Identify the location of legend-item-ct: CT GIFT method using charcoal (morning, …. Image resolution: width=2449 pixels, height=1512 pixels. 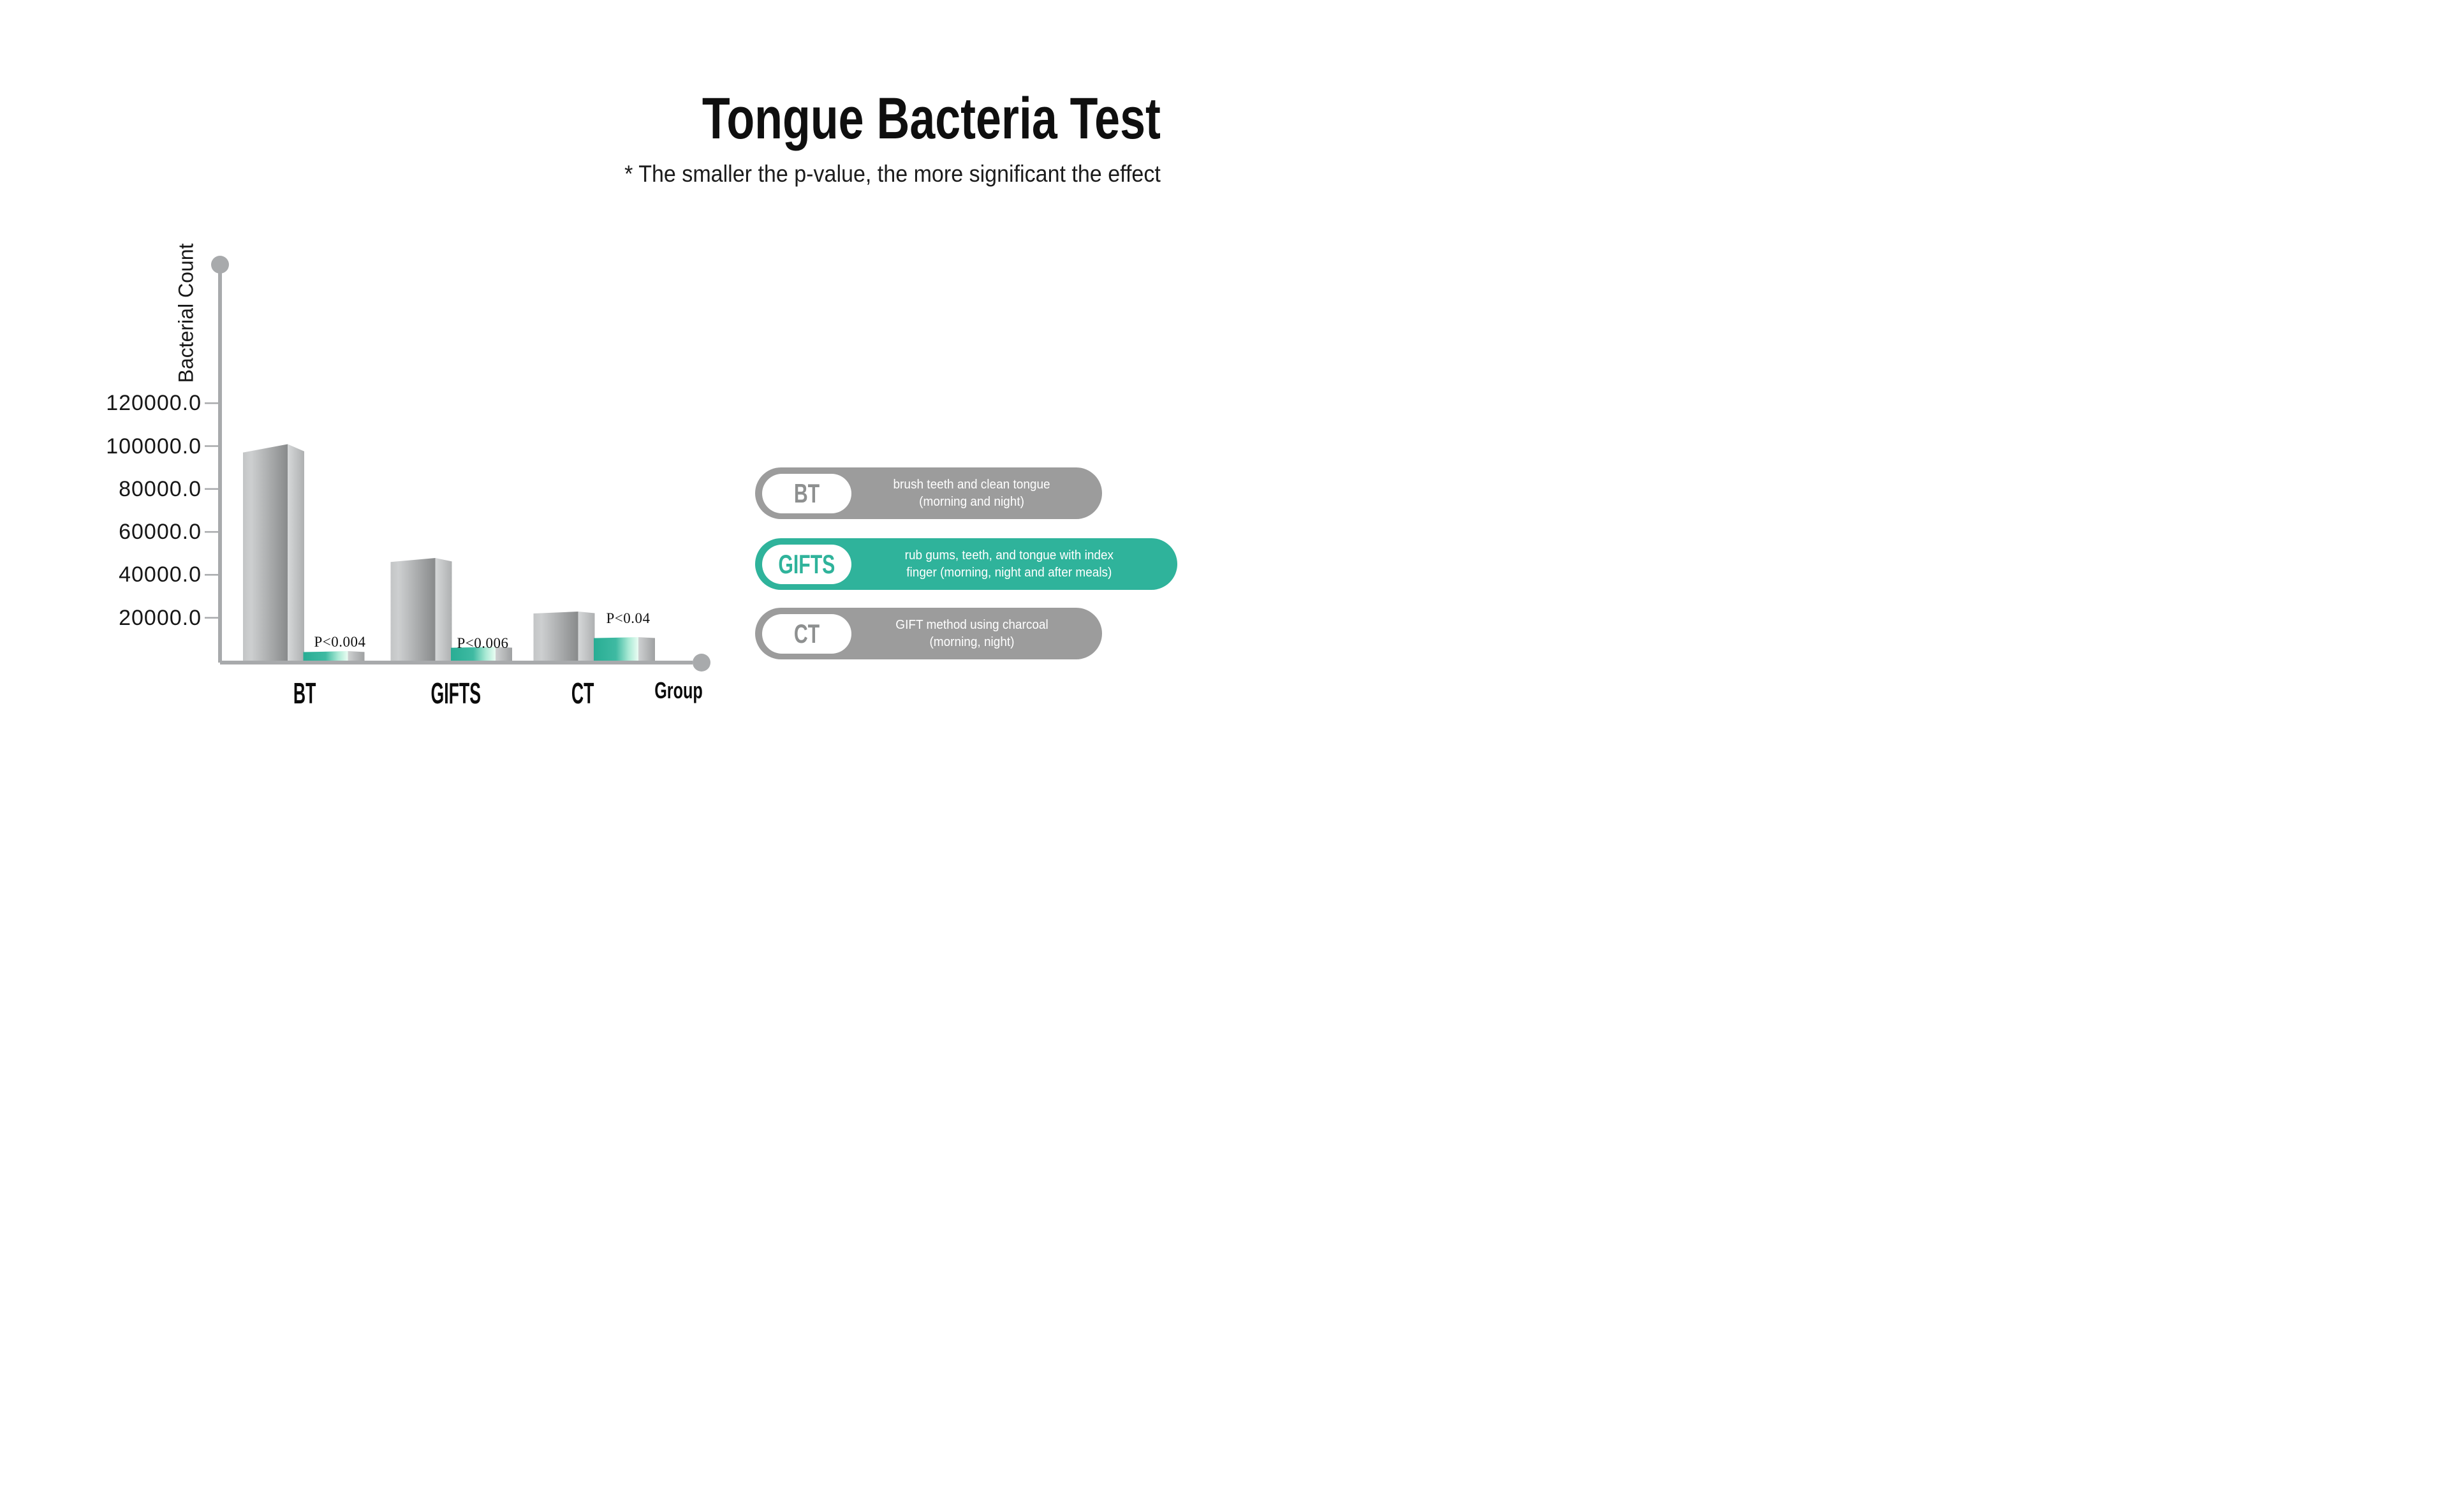
(929, 633).